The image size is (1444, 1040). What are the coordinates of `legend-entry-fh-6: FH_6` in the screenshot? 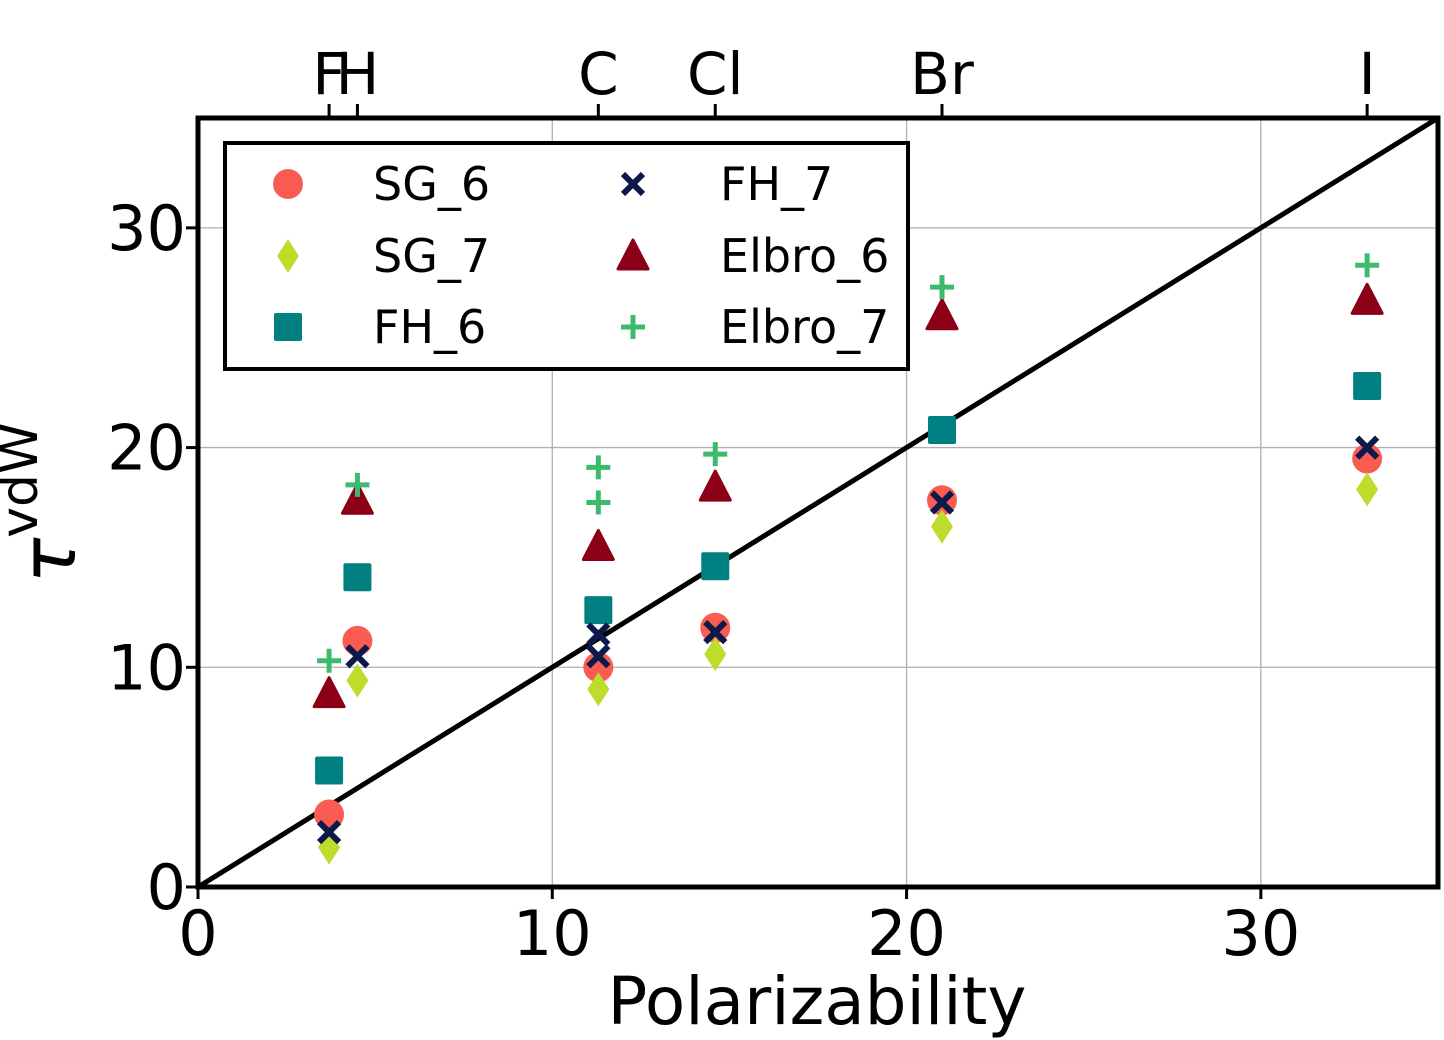 It's located at (380, 327).